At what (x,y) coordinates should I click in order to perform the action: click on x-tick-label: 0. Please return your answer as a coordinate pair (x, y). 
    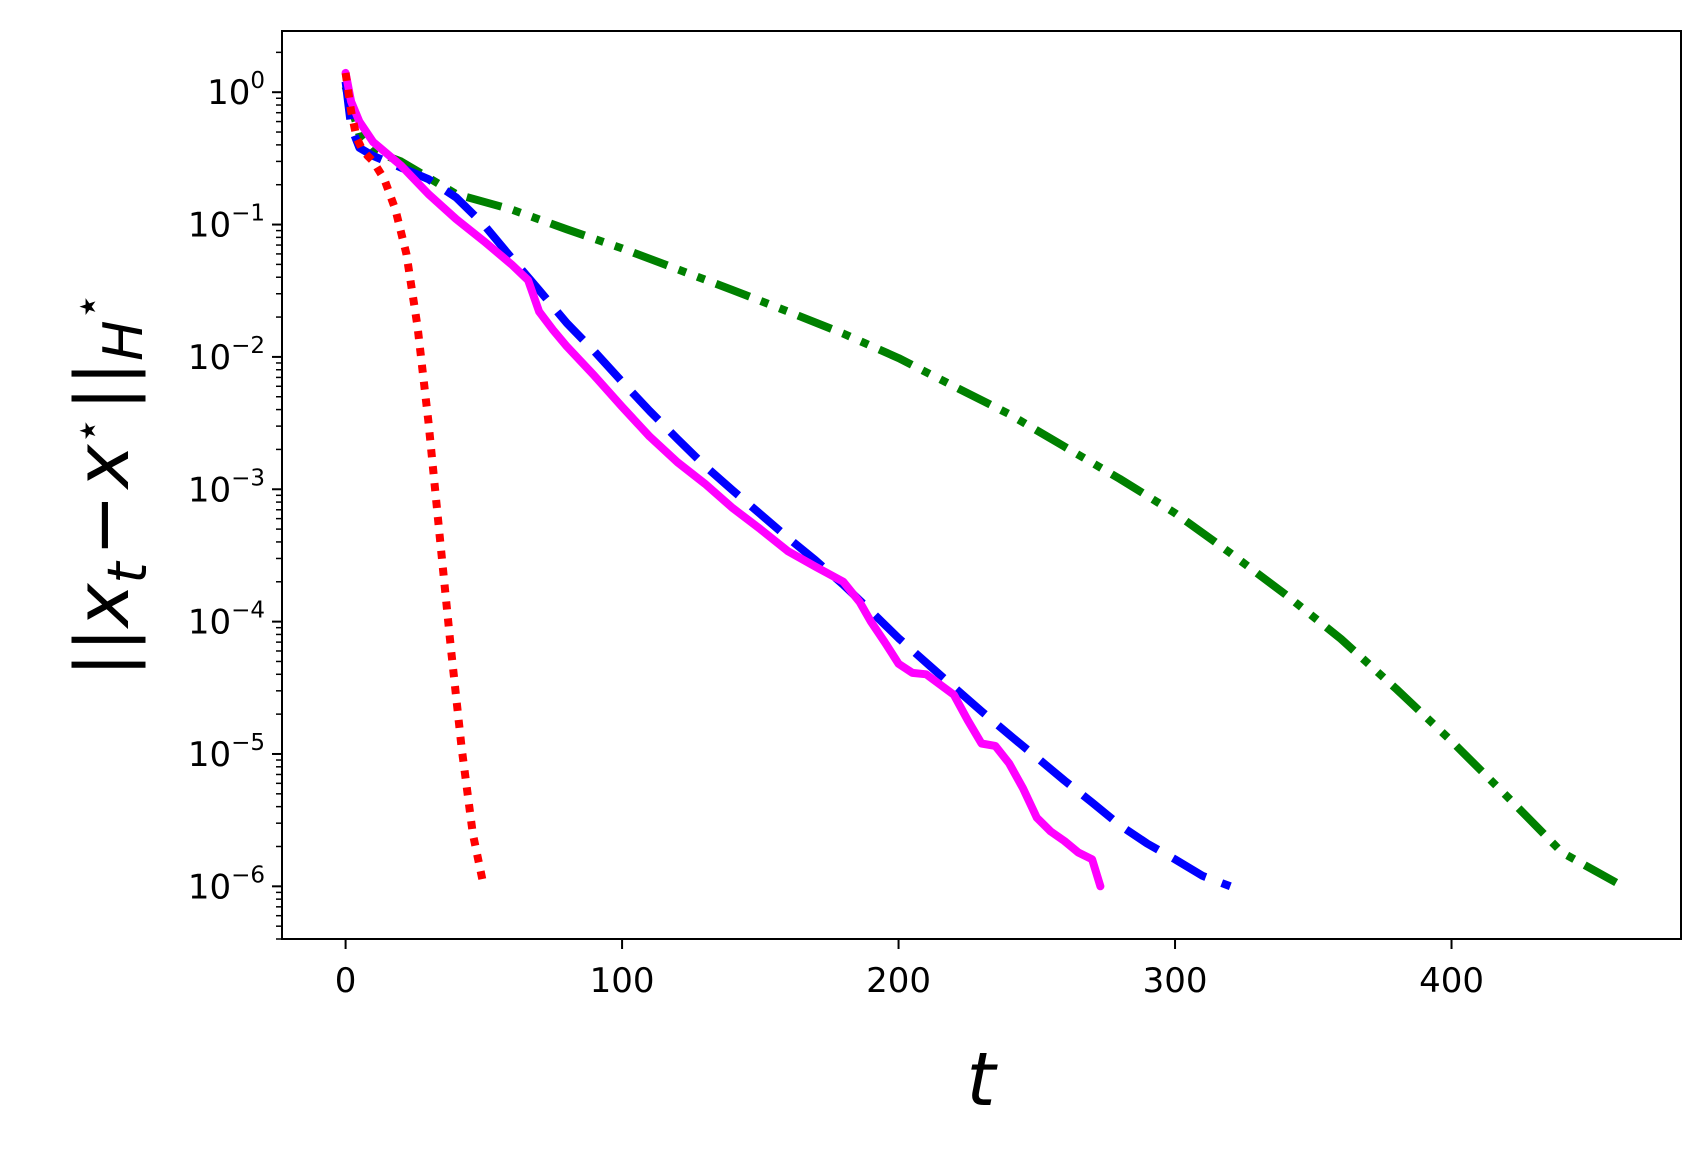
    Looking at the image, I should click on (346, 981).